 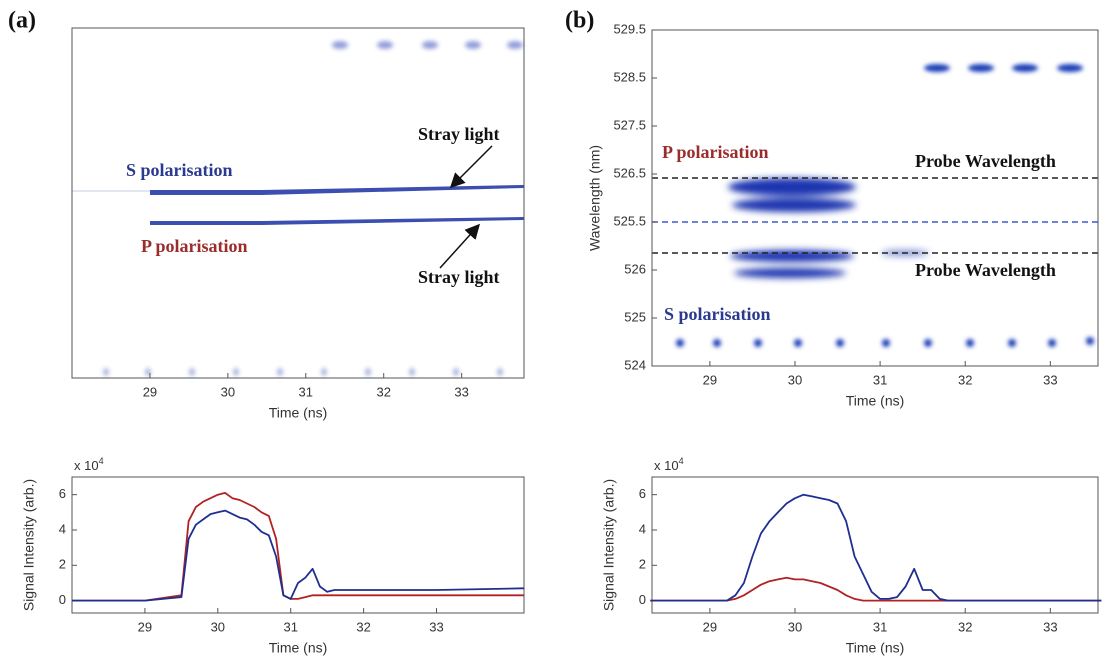 I want to click on y-tick-label: 524, so click(x=635, y=364).